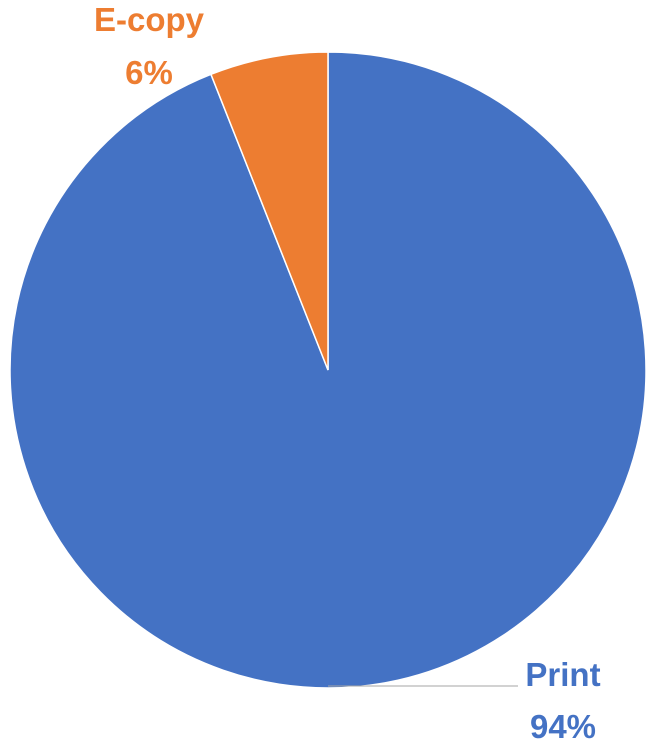 Image resolution: width=650 pixels, height=745 pixels. I want to click on label-print-category: Print, so click(562, 674).